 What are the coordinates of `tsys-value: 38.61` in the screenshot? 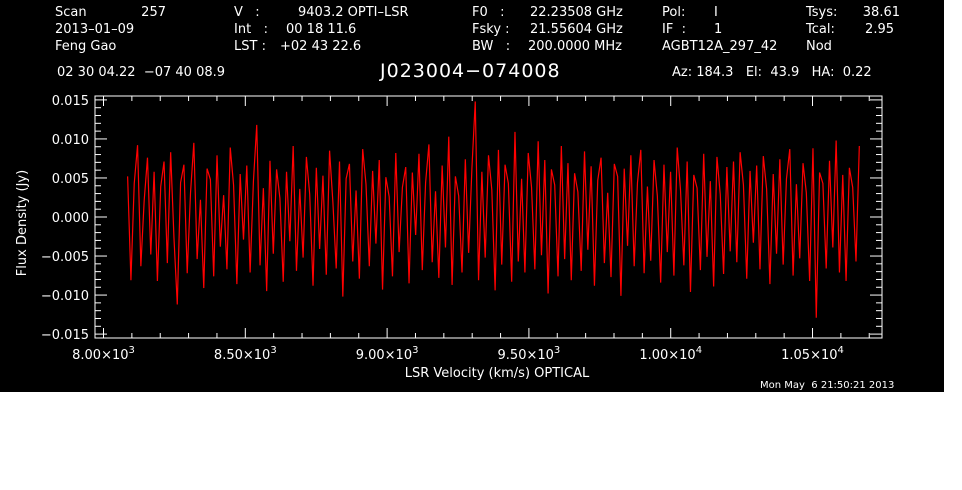 It's located at (881, 12).